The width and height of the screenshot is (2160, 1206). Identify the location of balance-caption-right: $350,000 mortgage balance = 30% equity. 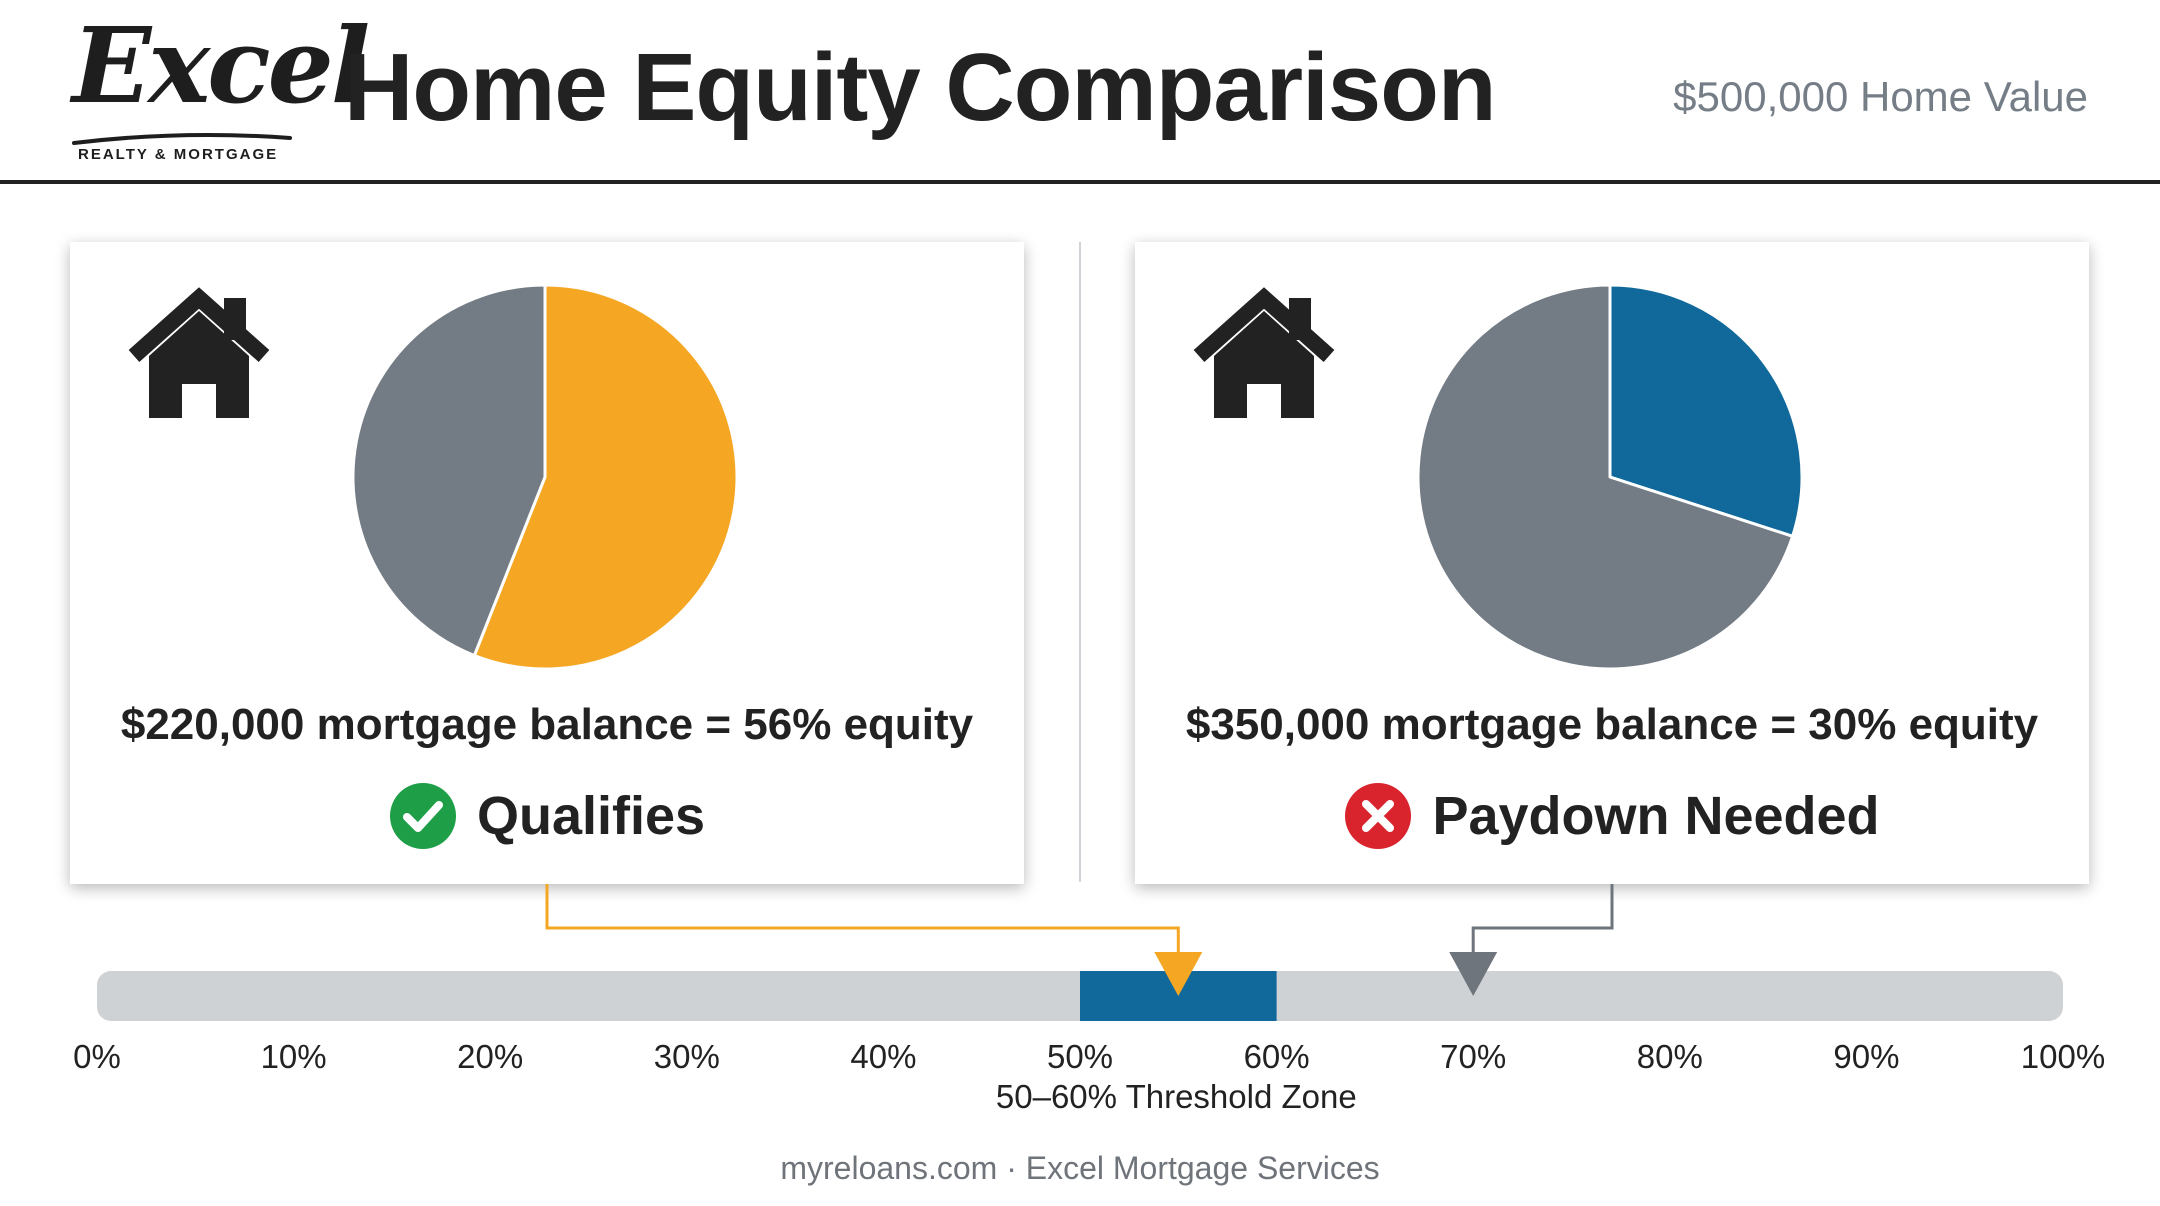
(1612, 724).